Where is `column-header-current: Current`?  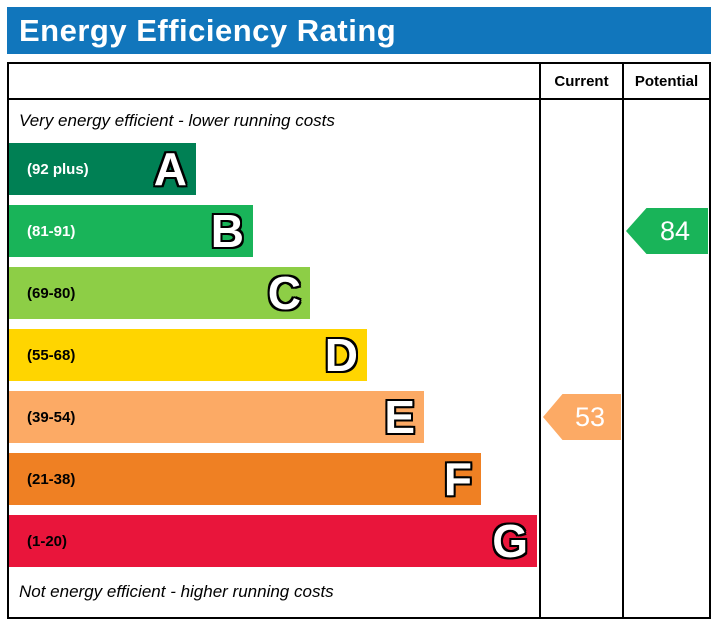
column-header-current: Current is located at coordinates (580, 81).